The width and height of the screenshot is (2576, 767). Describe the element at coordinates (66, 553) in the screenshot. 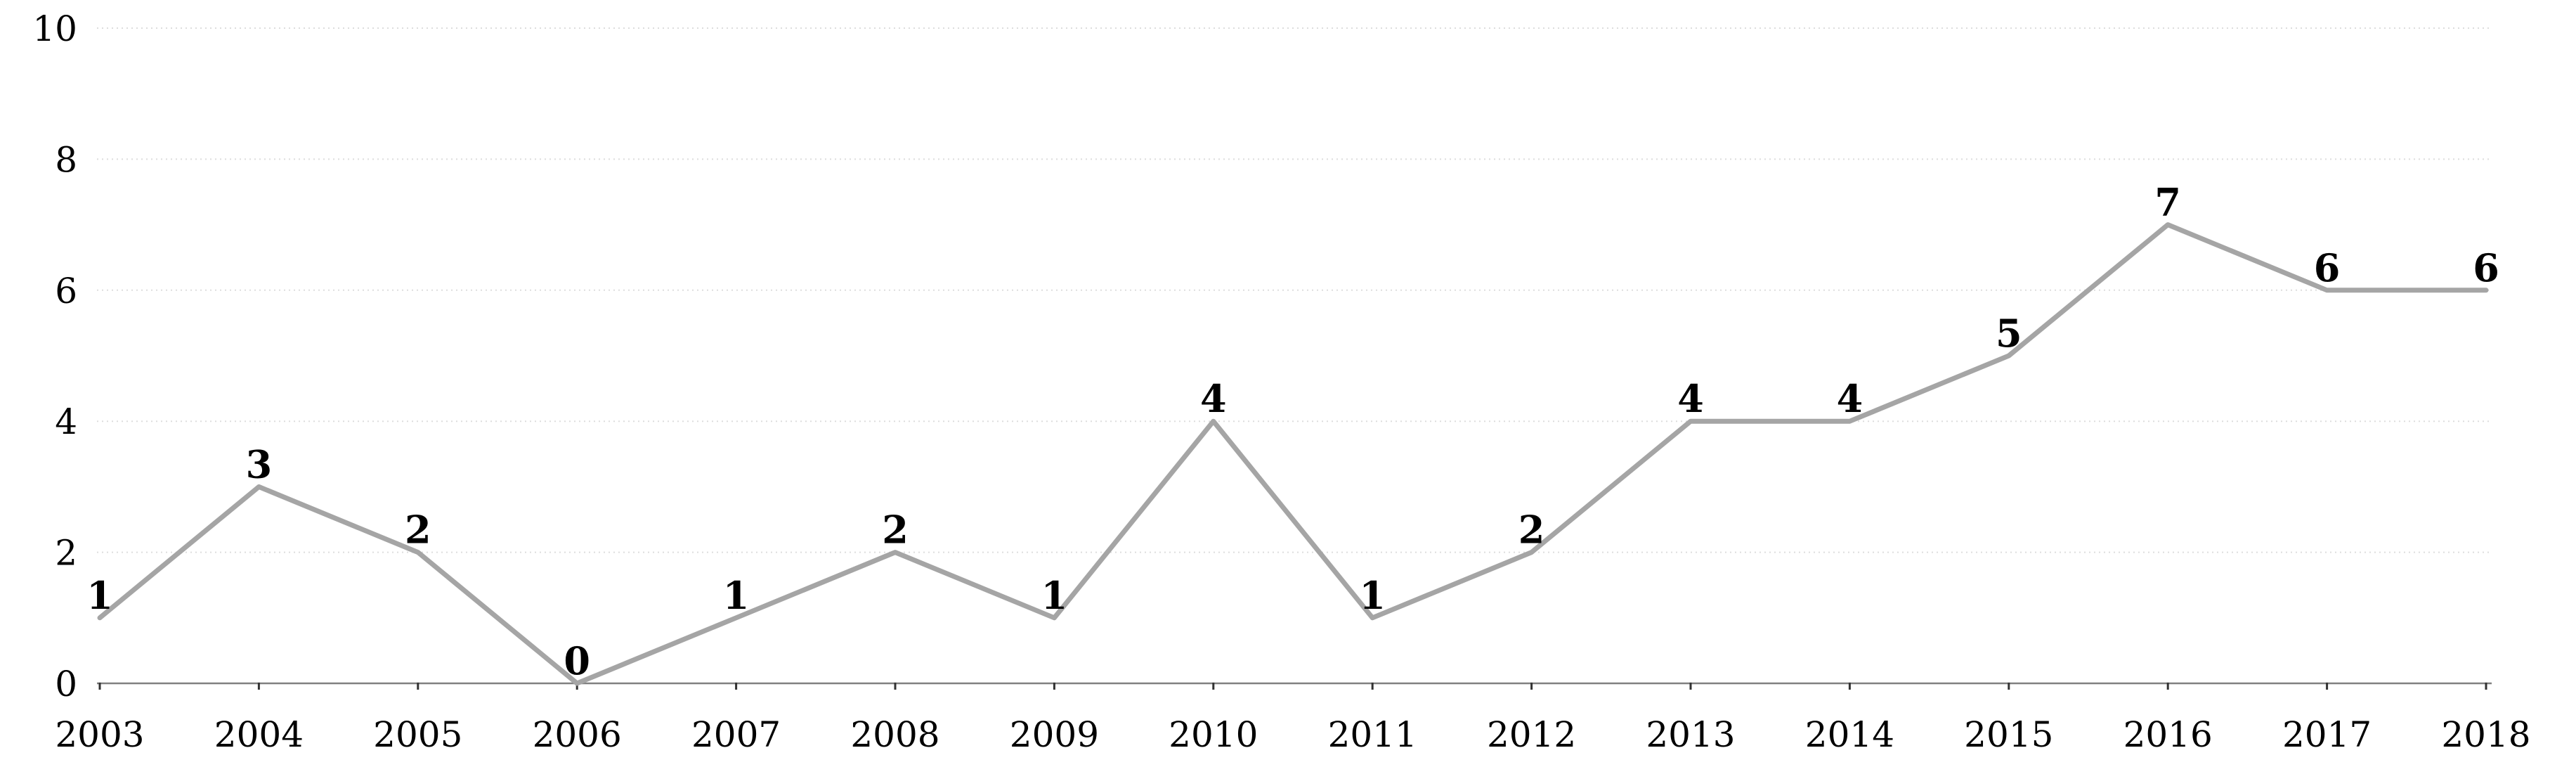

I see `y-axis-tick-label: 2` at that location.